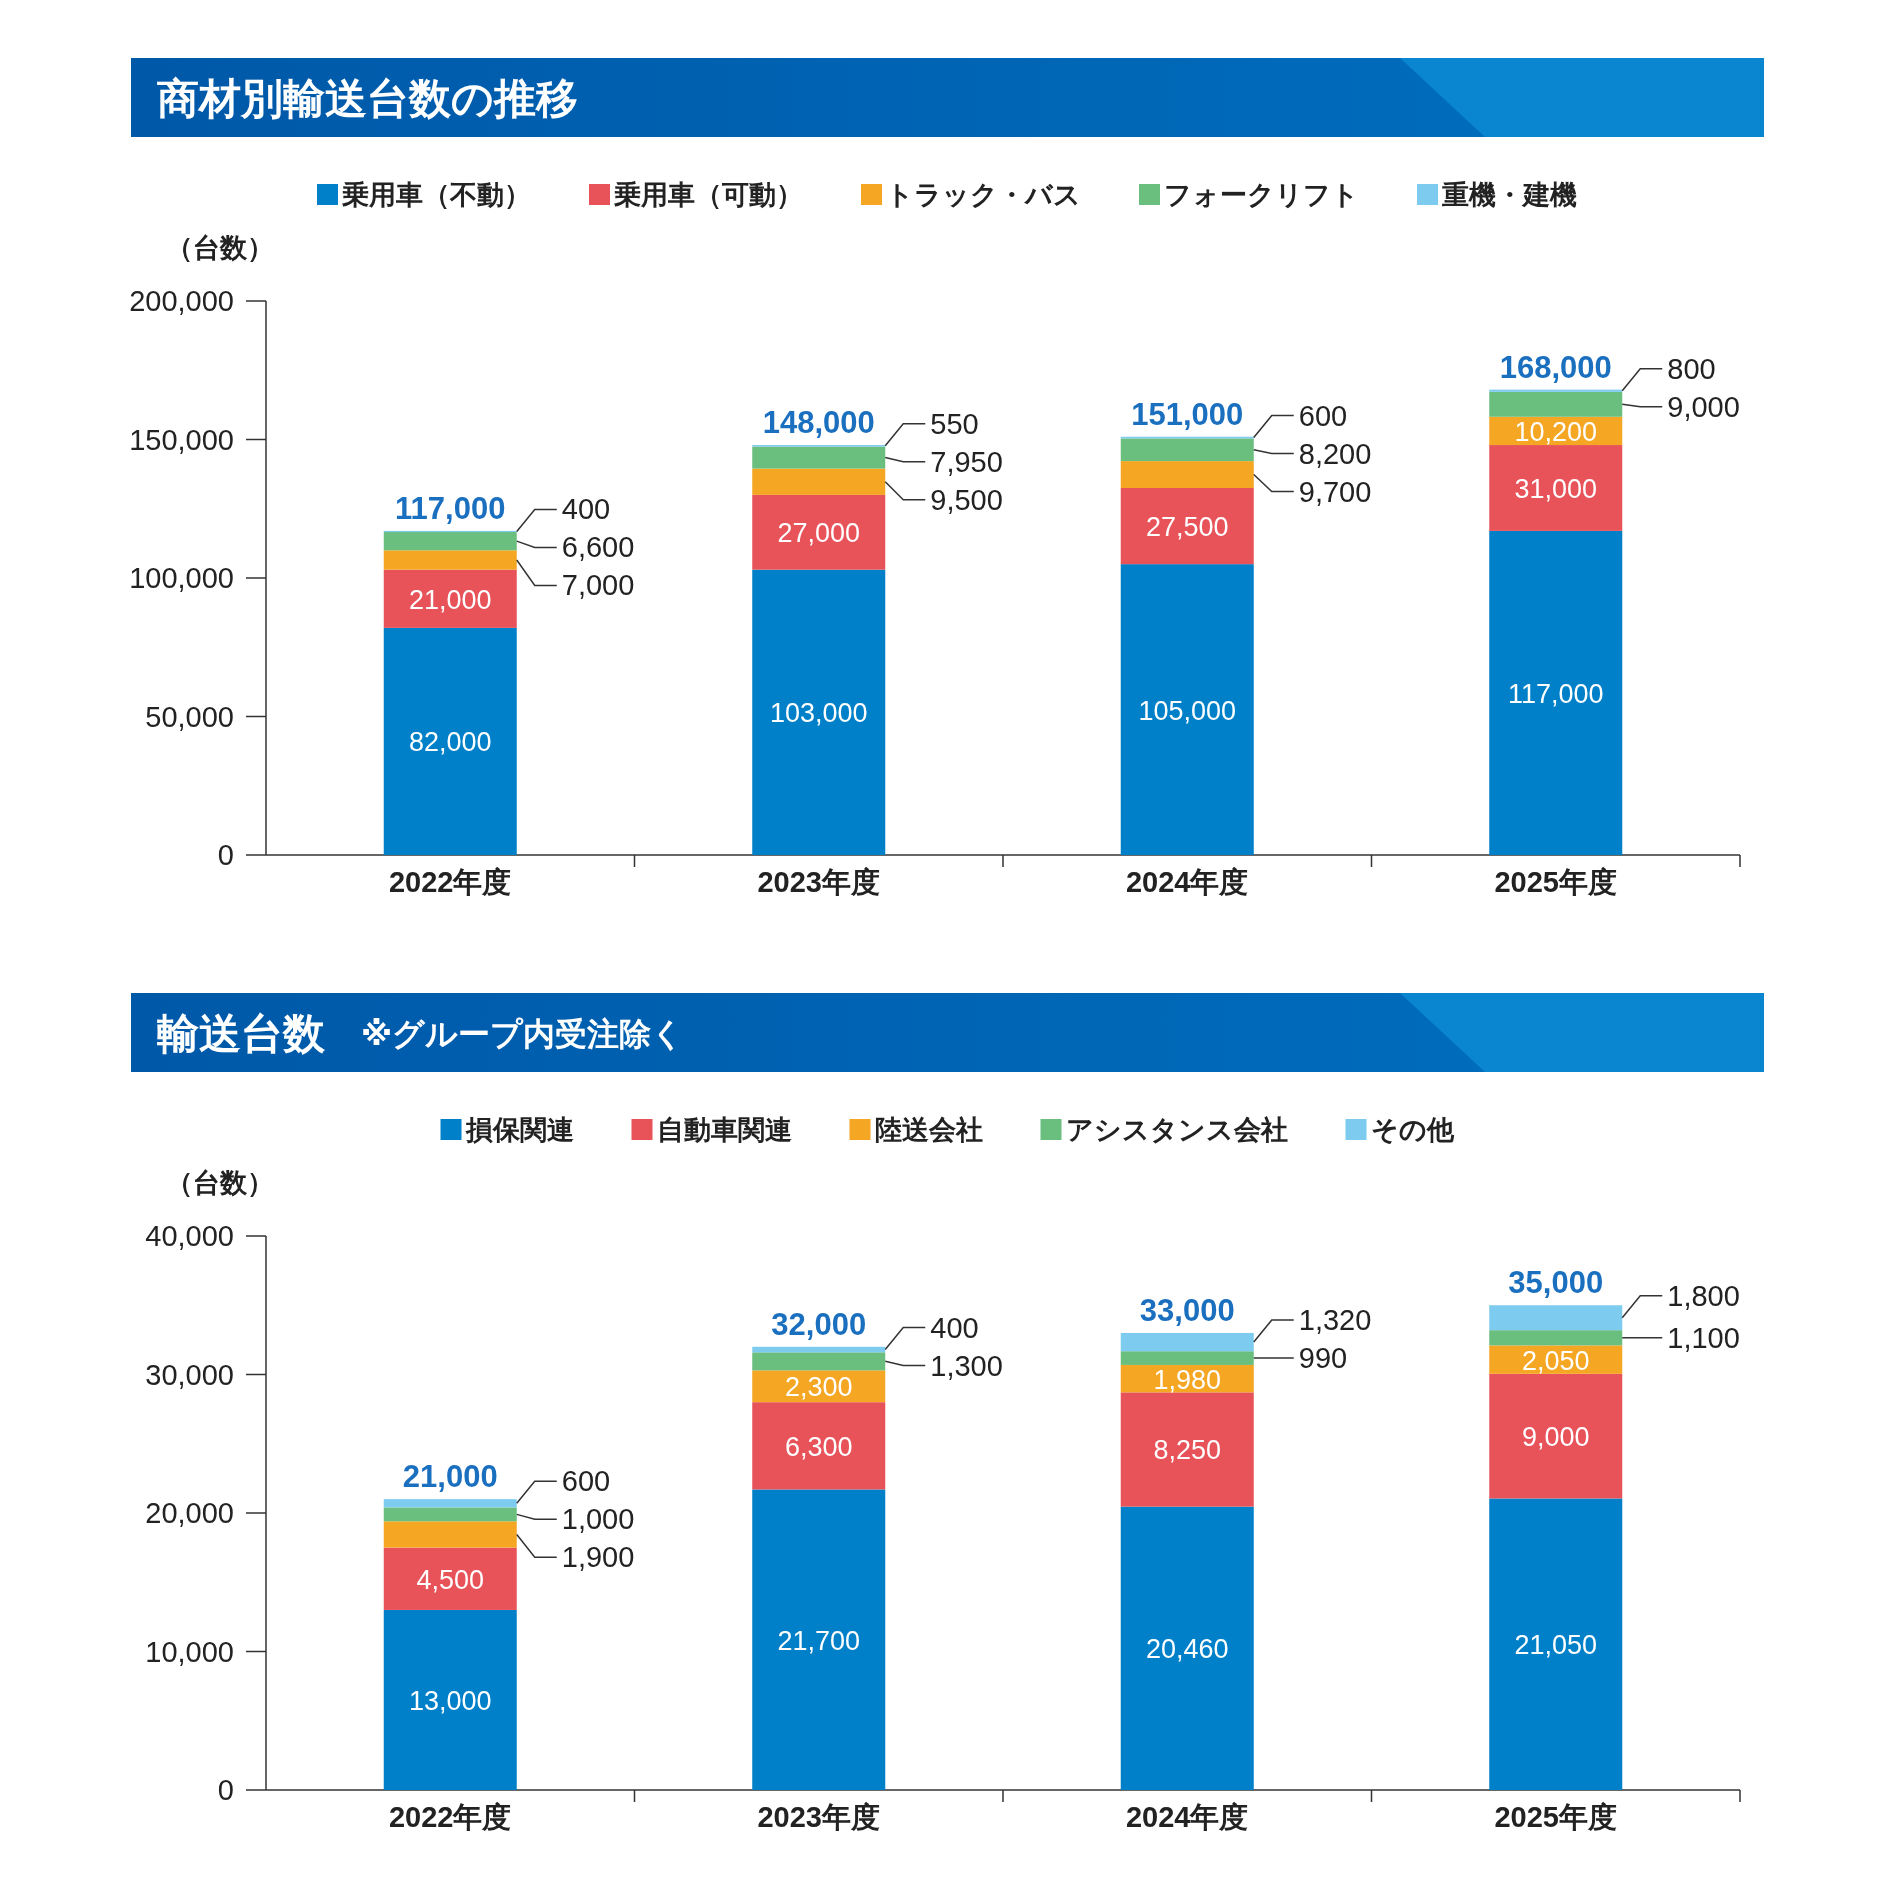 The image size is (1894, 1893). Describe the element at coordinates (818, 423) in the screenshot. I see `total-label: 148,000` at that location.